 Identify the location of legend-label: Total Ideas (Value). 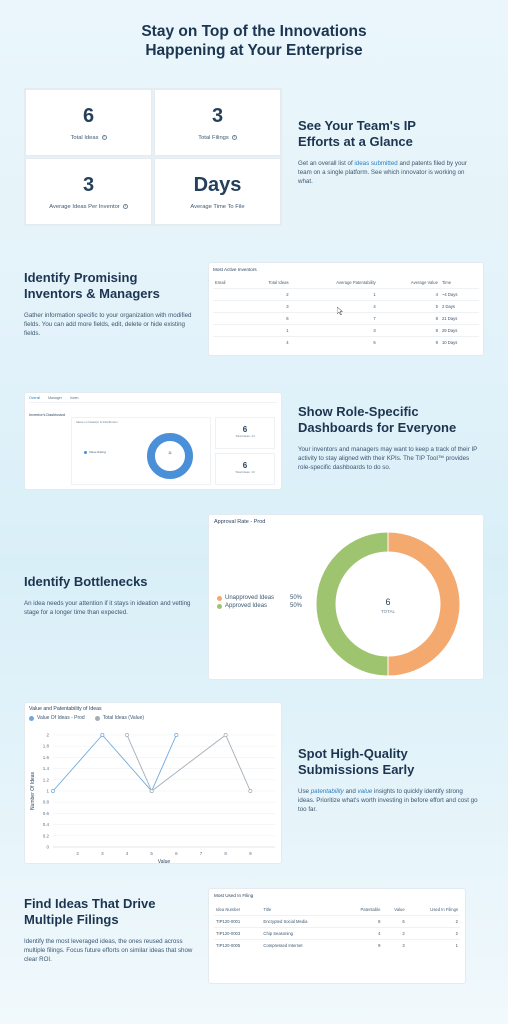
(123, 718).